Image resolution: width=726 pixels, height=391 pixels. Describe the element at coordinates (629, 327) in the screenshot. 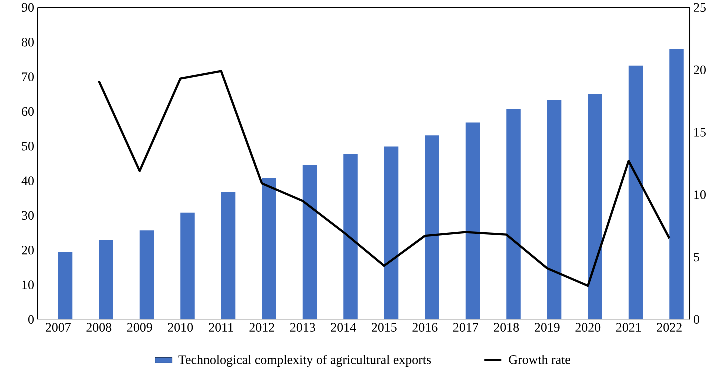

I see `x-tick-label: 2021` at that location.